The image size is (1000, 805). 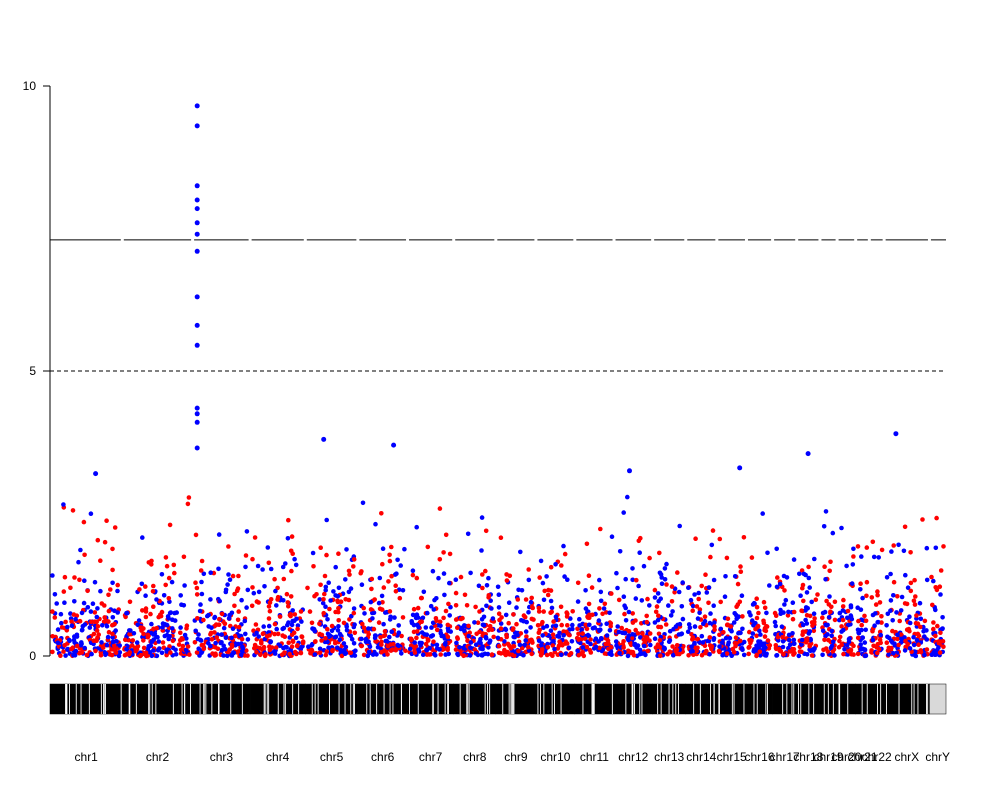 What do you see at coordinates (906, 699) in the screenshot?
I see `track-chrX` at bounding box center [906, 699].